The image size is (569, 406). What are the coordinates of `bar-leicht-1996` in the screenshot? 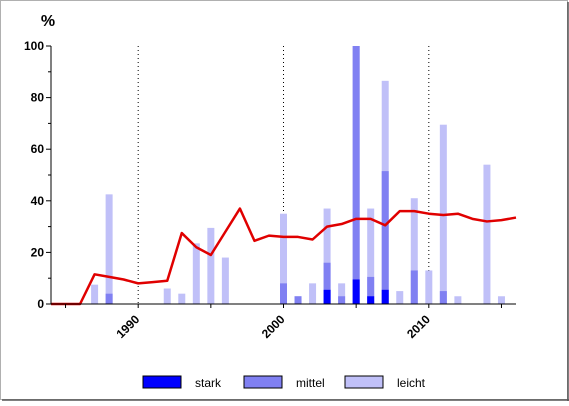 It's located at (225, 280).